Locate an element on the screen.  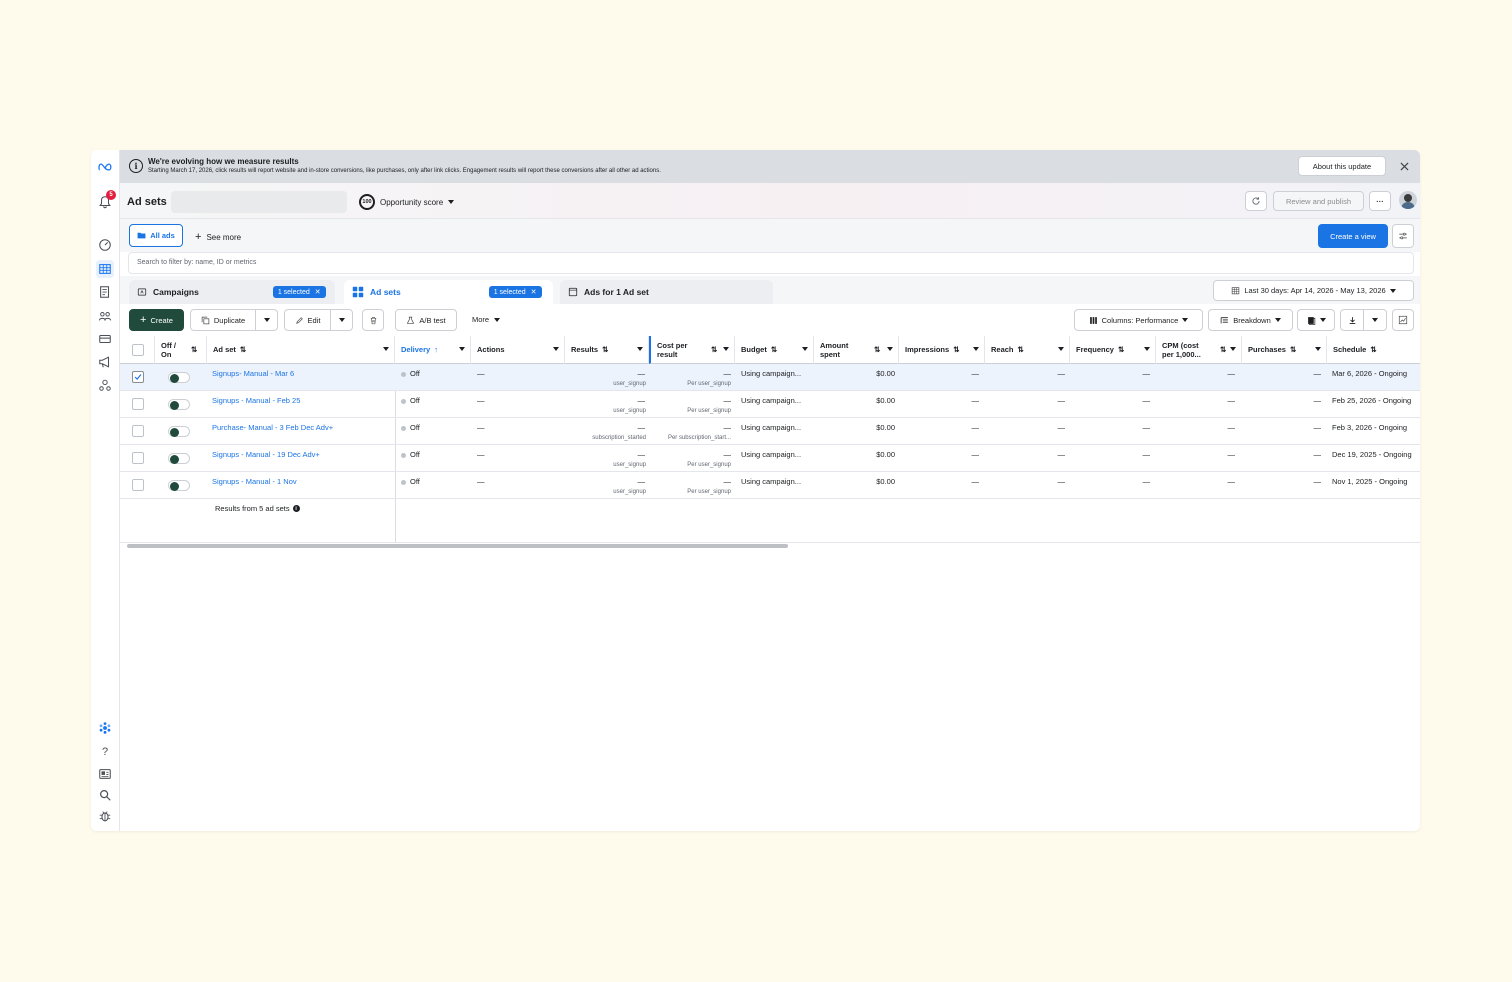
col-schedule: Schedule ⇅ is located at coordinates (1373, 350).